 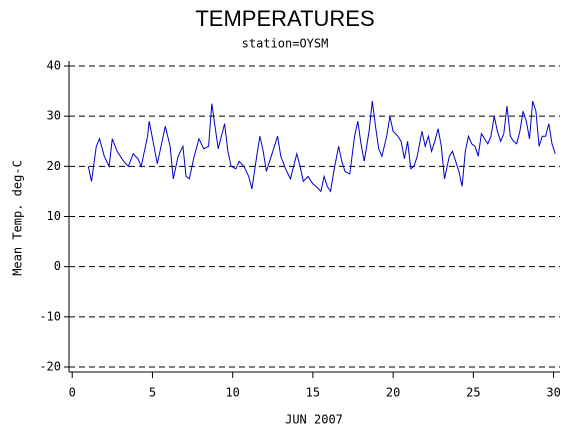 I want to click on x-tick-label: 20, so click(x=393, y=393).